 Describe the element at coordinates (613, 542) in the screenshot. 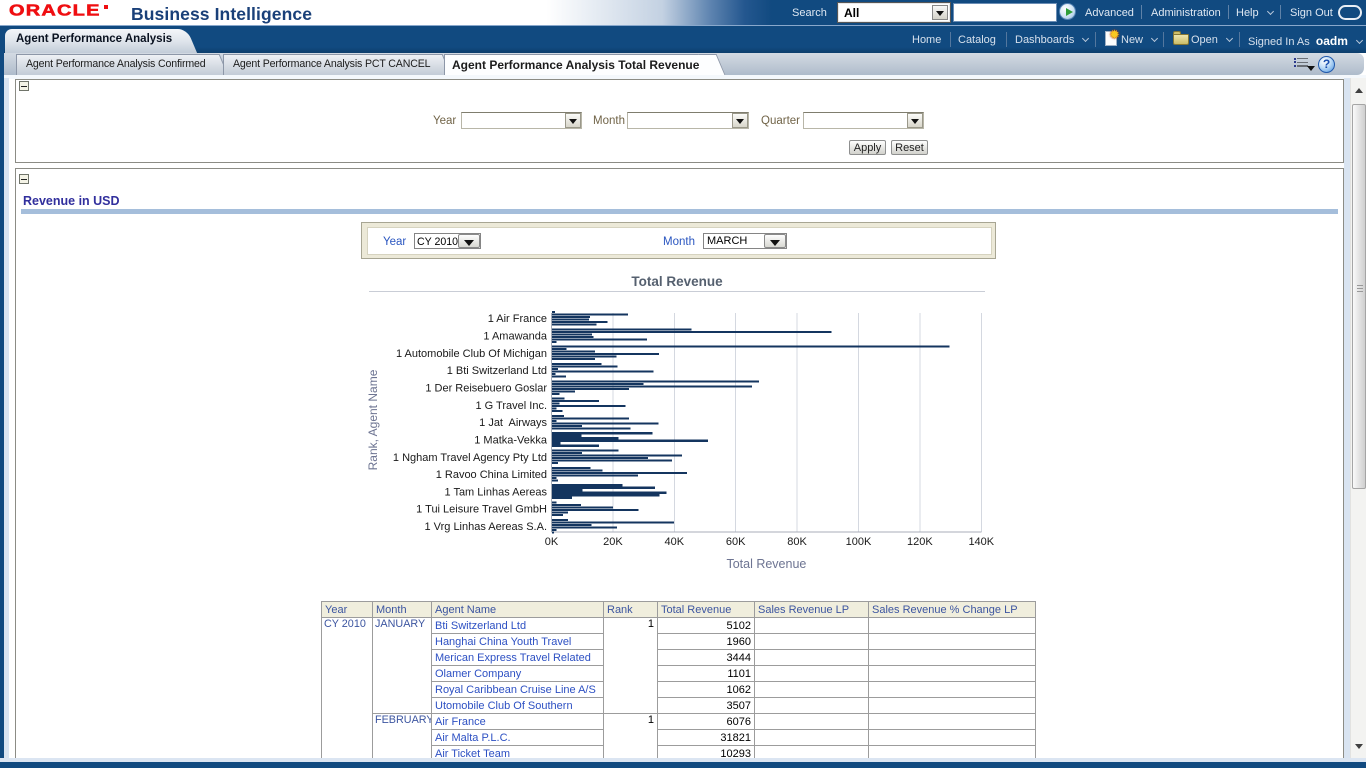

I see `svg-text: 20K` at that location.